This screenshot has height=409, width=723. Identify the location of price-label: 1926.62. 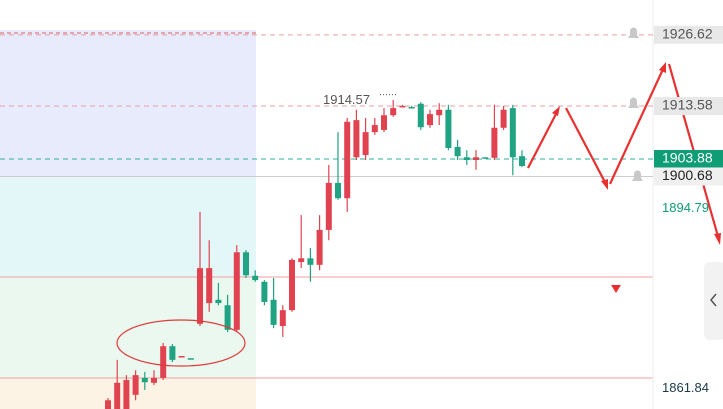
(687, 34).